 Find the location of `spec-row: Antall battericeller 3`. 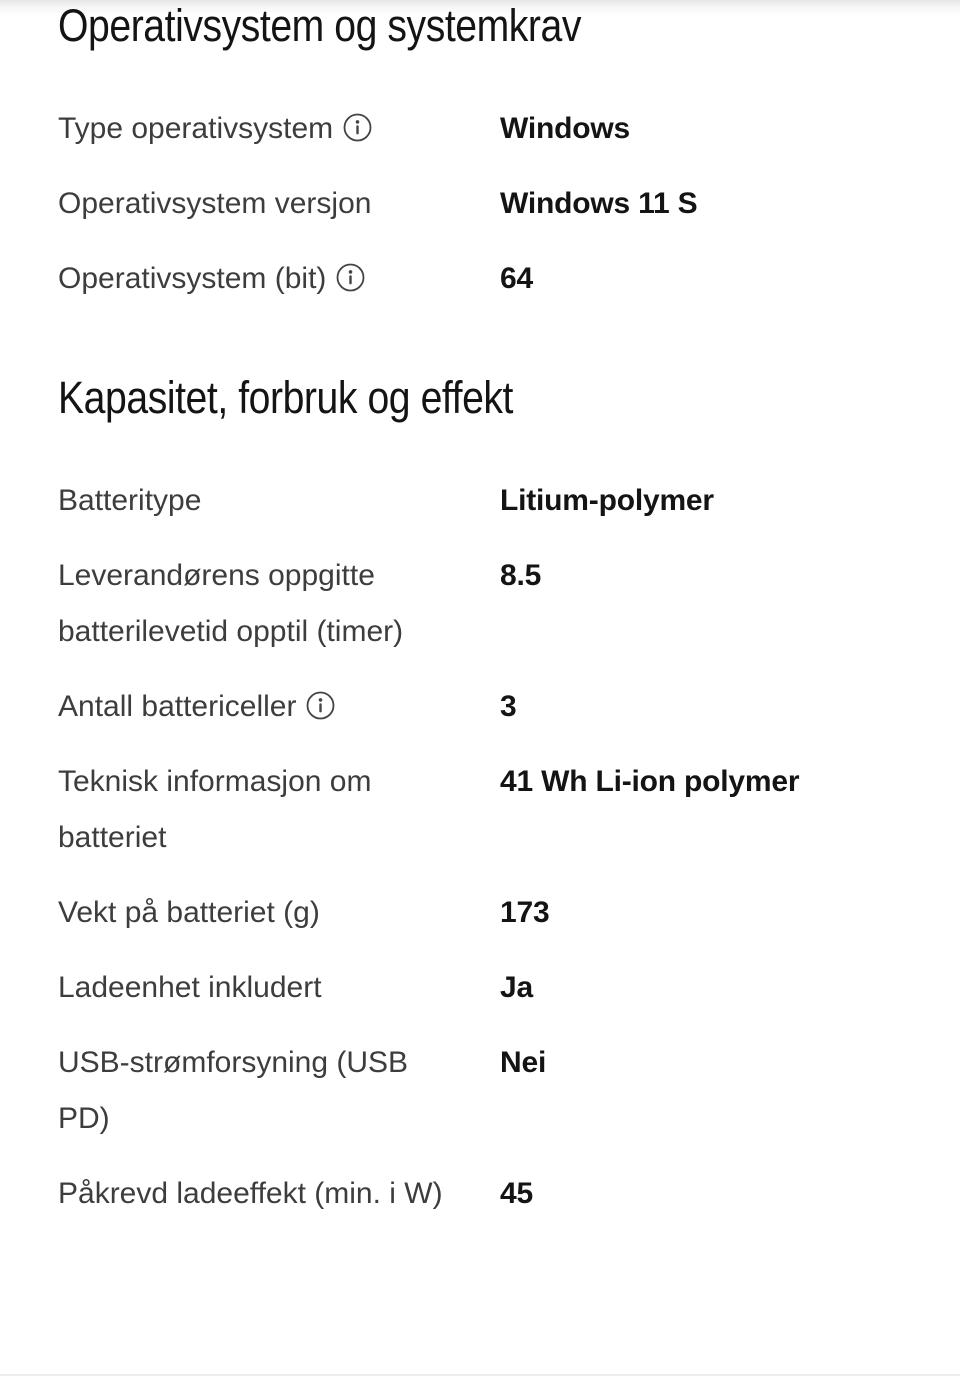

spec-row: Antall battericeller 3 is located at coordinates (480, 707).